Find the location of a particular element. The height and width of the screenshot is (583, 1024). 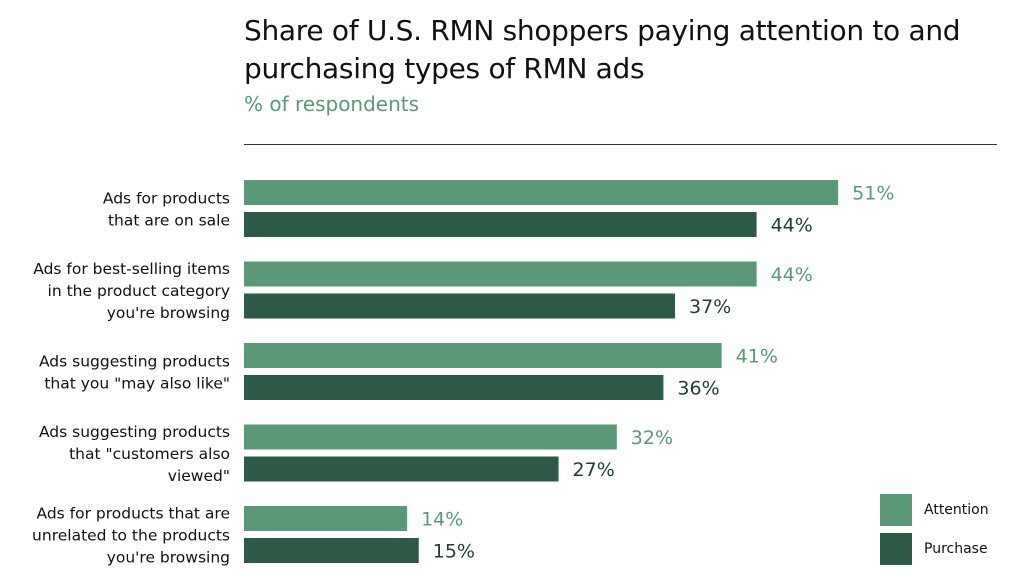

data-label-purchase: 44% is located at coordinates (792, 226).